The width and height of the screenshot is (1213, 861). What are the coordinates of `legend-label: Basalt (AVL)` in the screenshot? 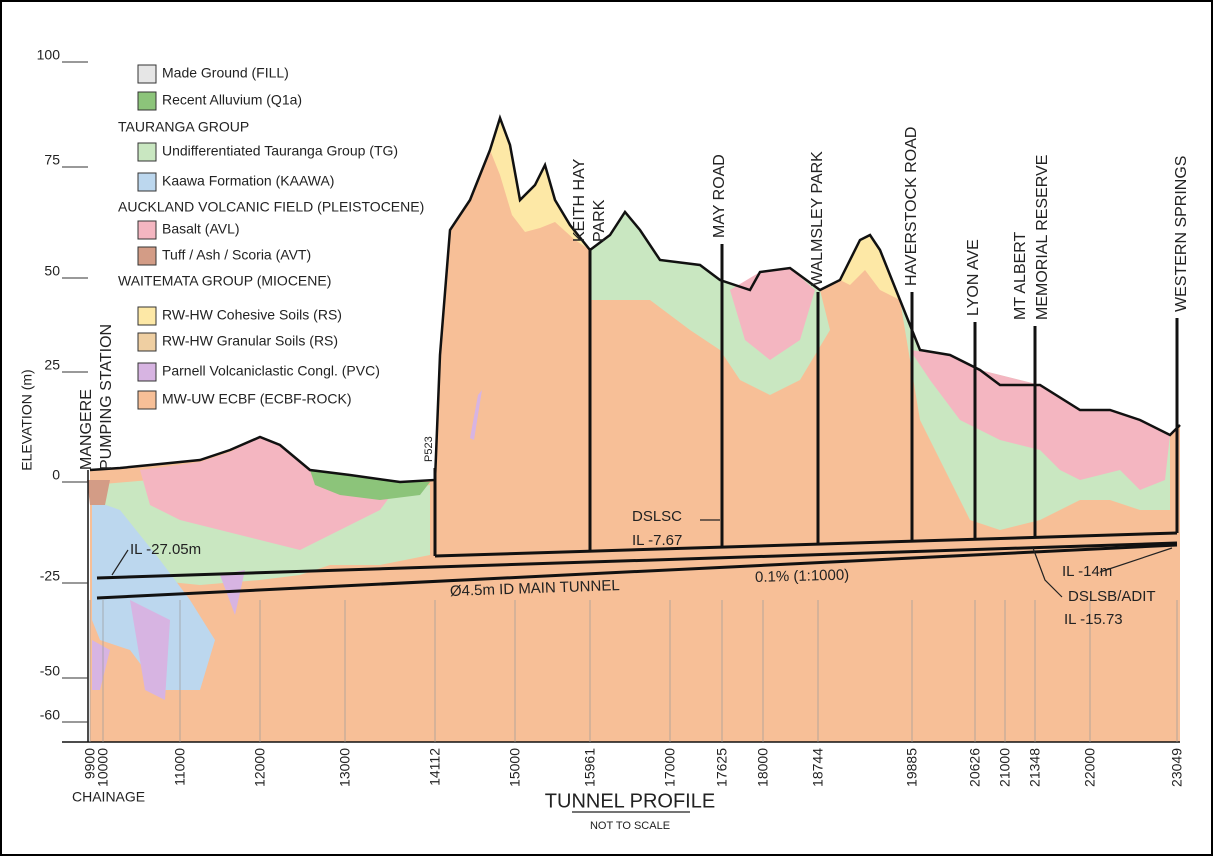 It's located at (201, 229).